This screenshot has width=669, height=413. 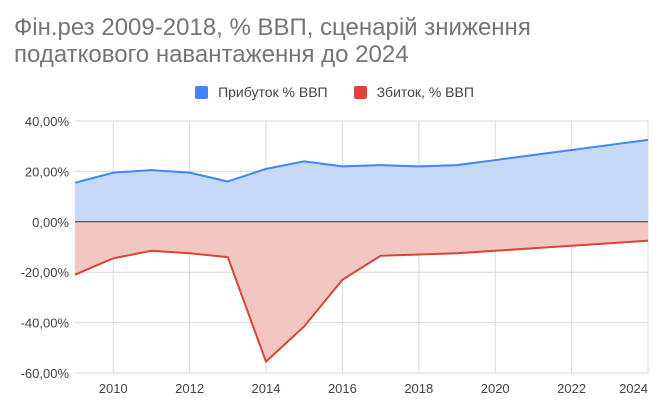 What do you see at coordinates (342, 388) in the screenshot?
I see `x-tick-label: 2016` at bounding box center [342, 388].